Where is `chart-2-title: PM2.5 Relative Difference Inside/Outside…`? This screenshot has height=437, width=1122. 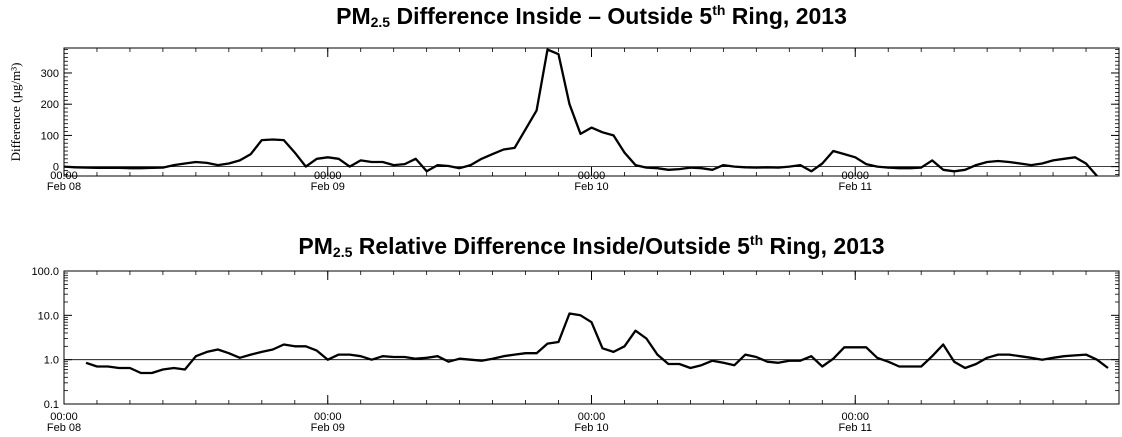 chart-2-title: PM2.5 Relative Difference Inside/Outside… is located at coordinates (591, 246).